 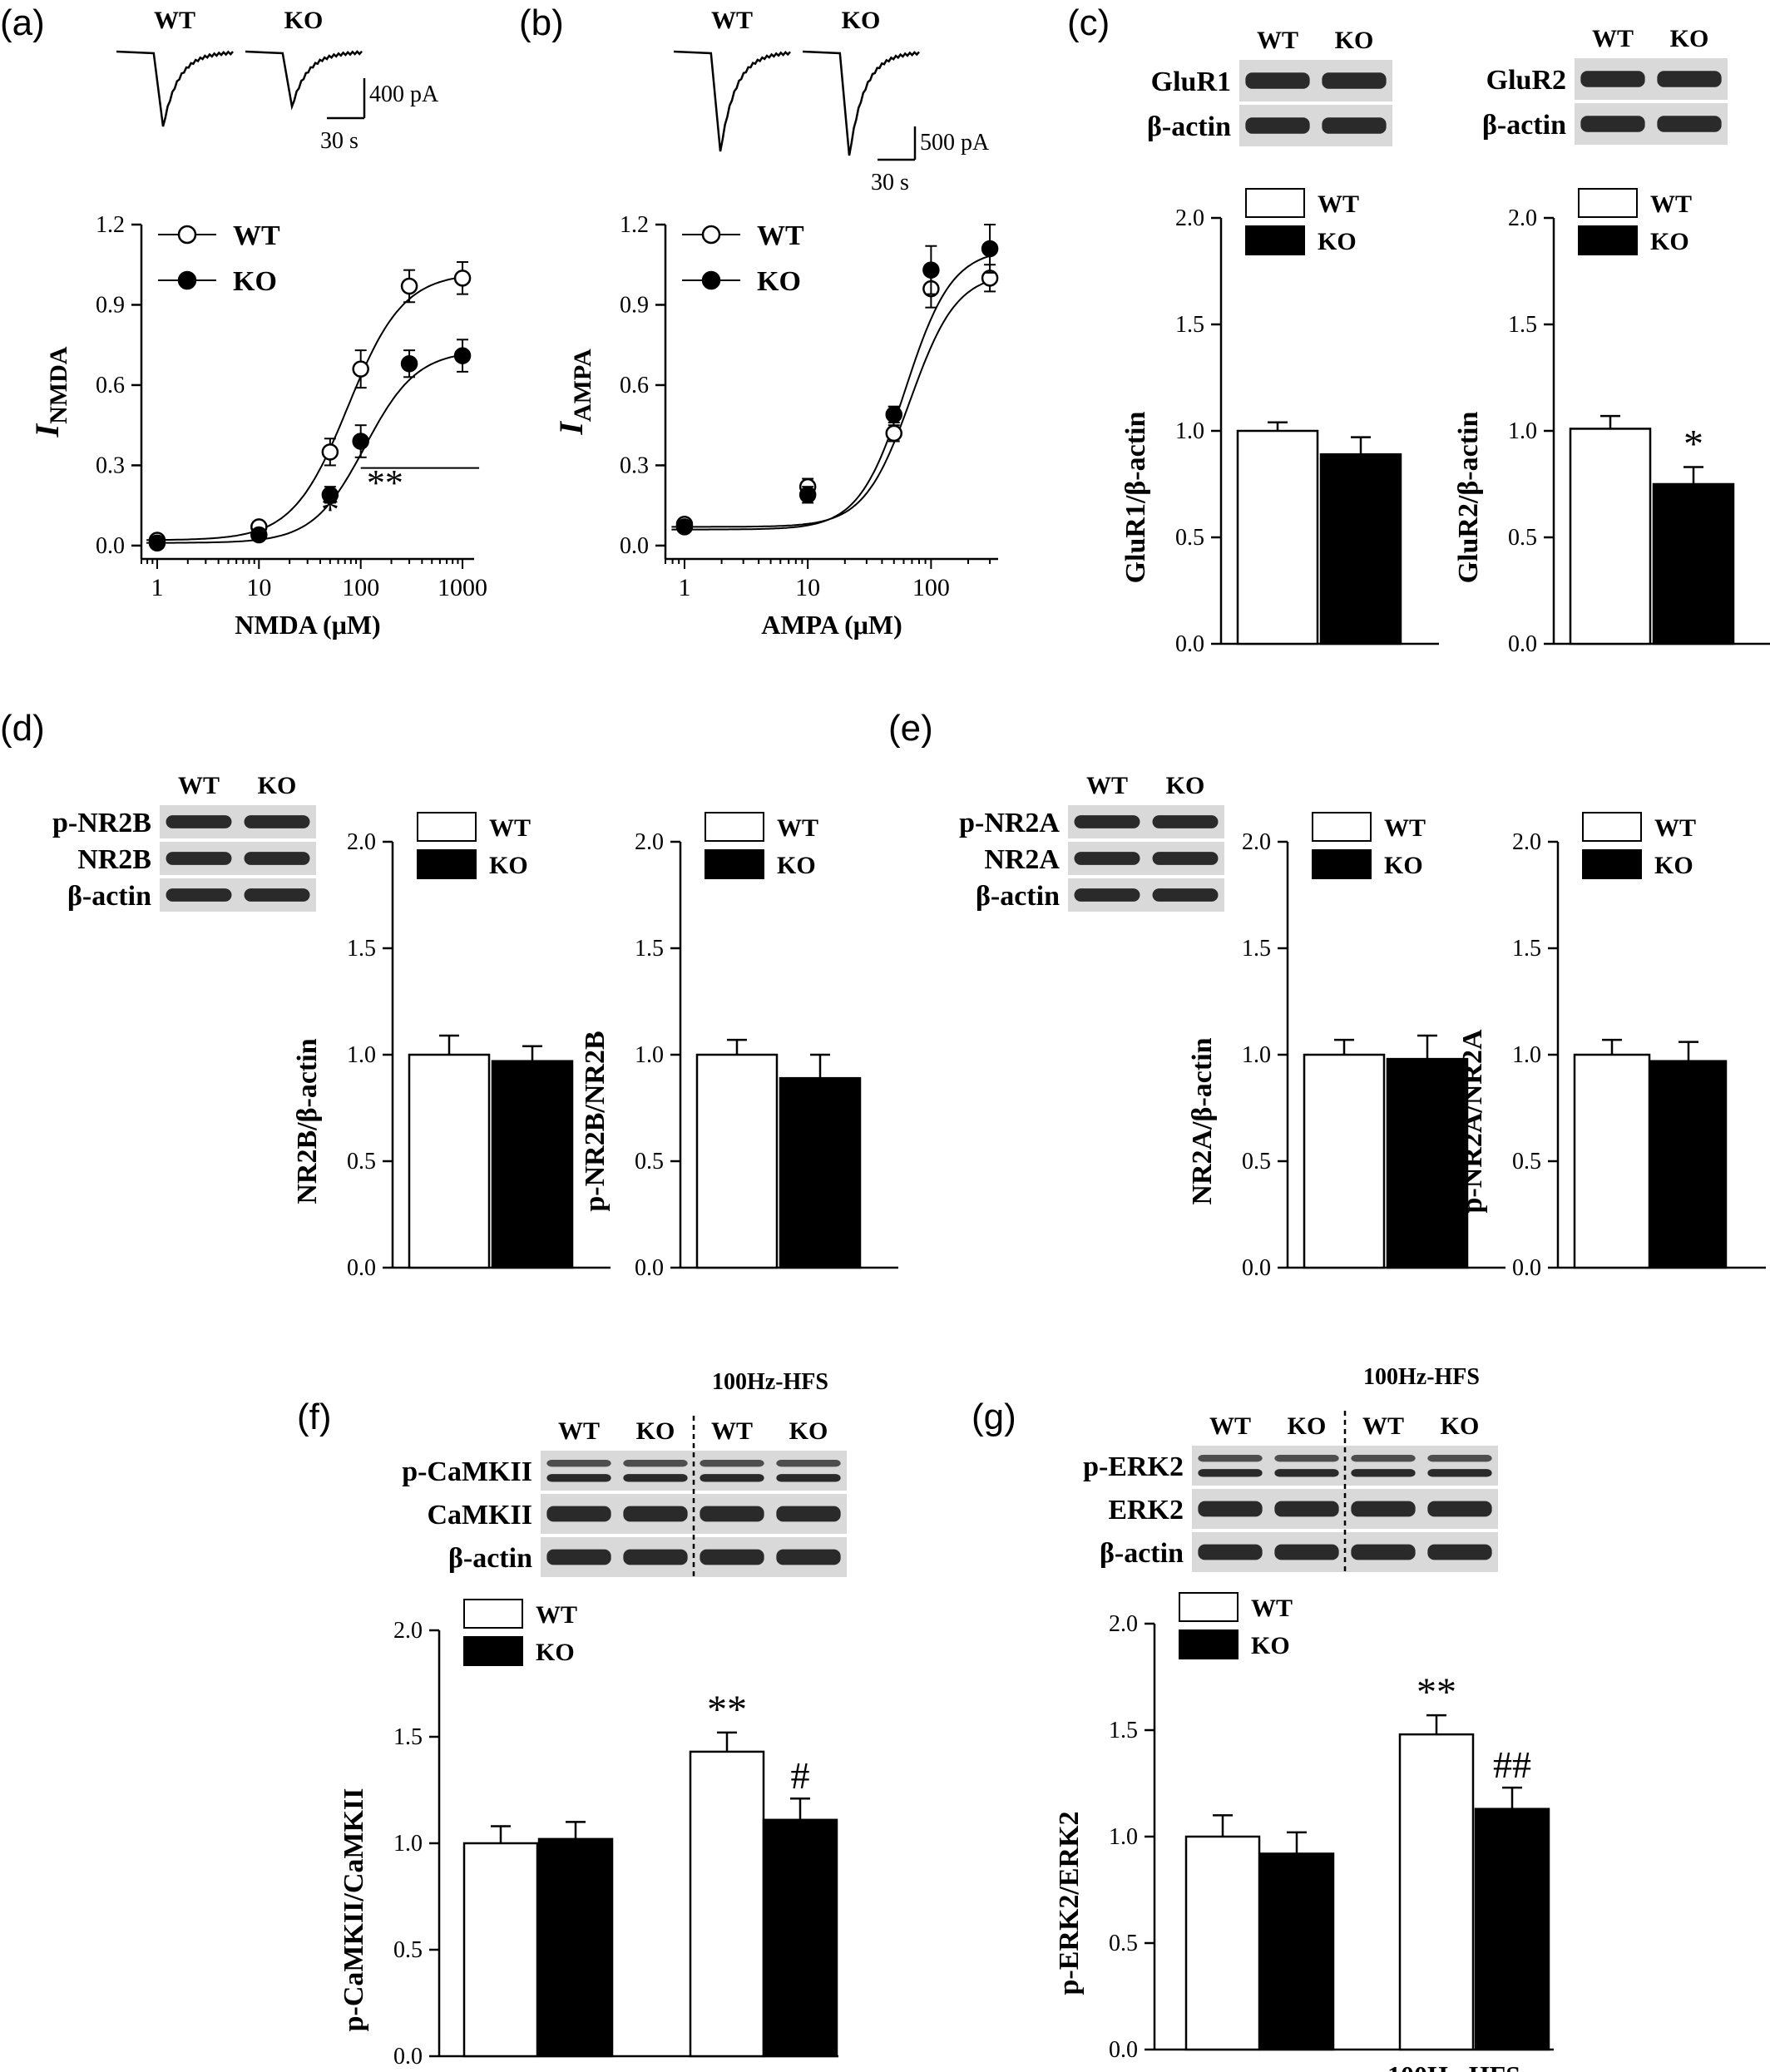 I want to click on scale-time-label: 30 s, so click(x=339, y=141).